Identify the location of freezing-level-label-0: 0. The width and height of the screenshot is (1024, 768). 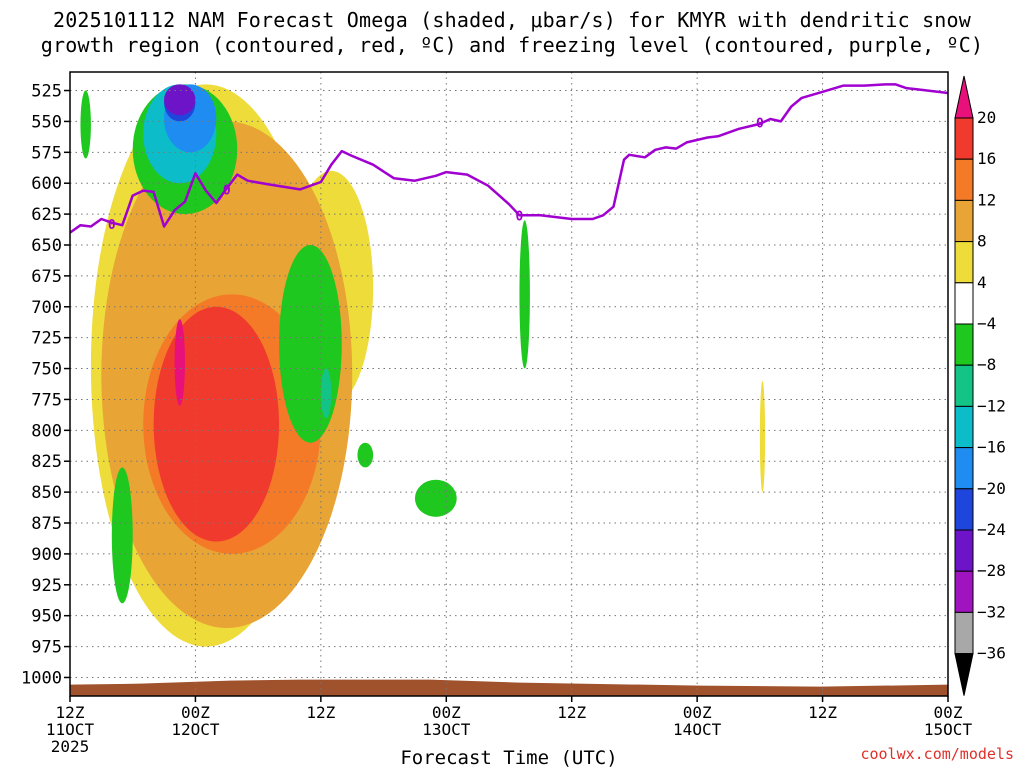
(112, 225).